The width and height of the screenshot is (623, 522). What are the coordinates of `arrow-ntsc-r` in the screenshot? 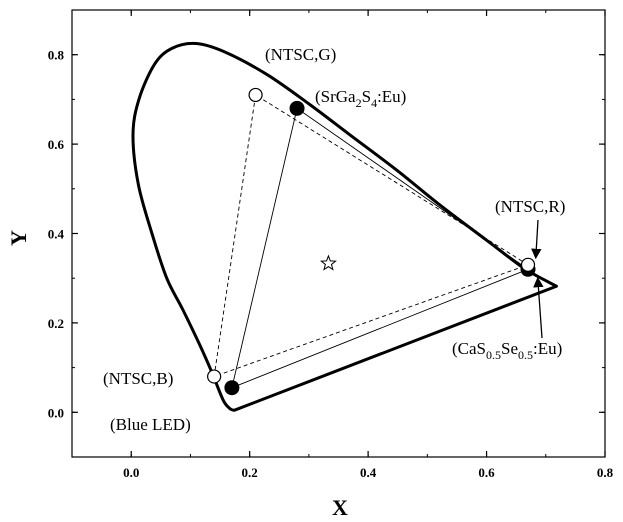 It's located at (536, 239).